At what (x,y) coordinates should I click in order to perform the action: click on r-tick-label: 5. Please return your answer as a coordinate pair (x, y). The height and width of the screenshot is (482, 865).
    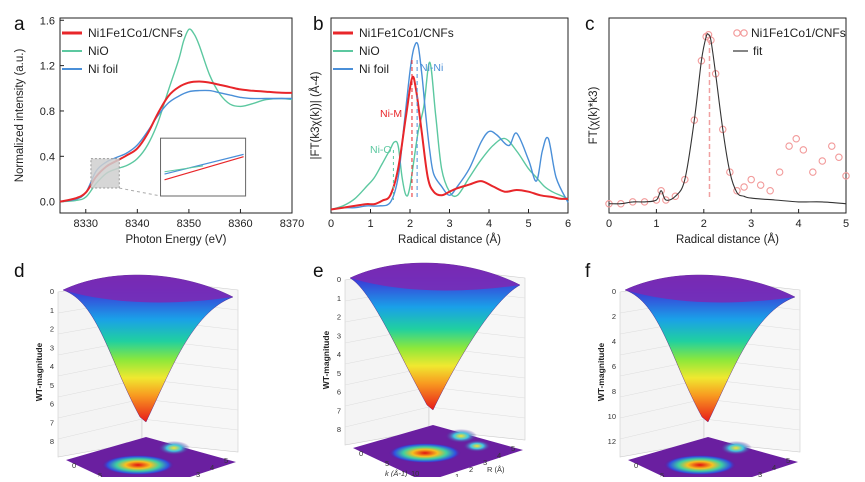
    Looking at the image, I should click on (513, 448).